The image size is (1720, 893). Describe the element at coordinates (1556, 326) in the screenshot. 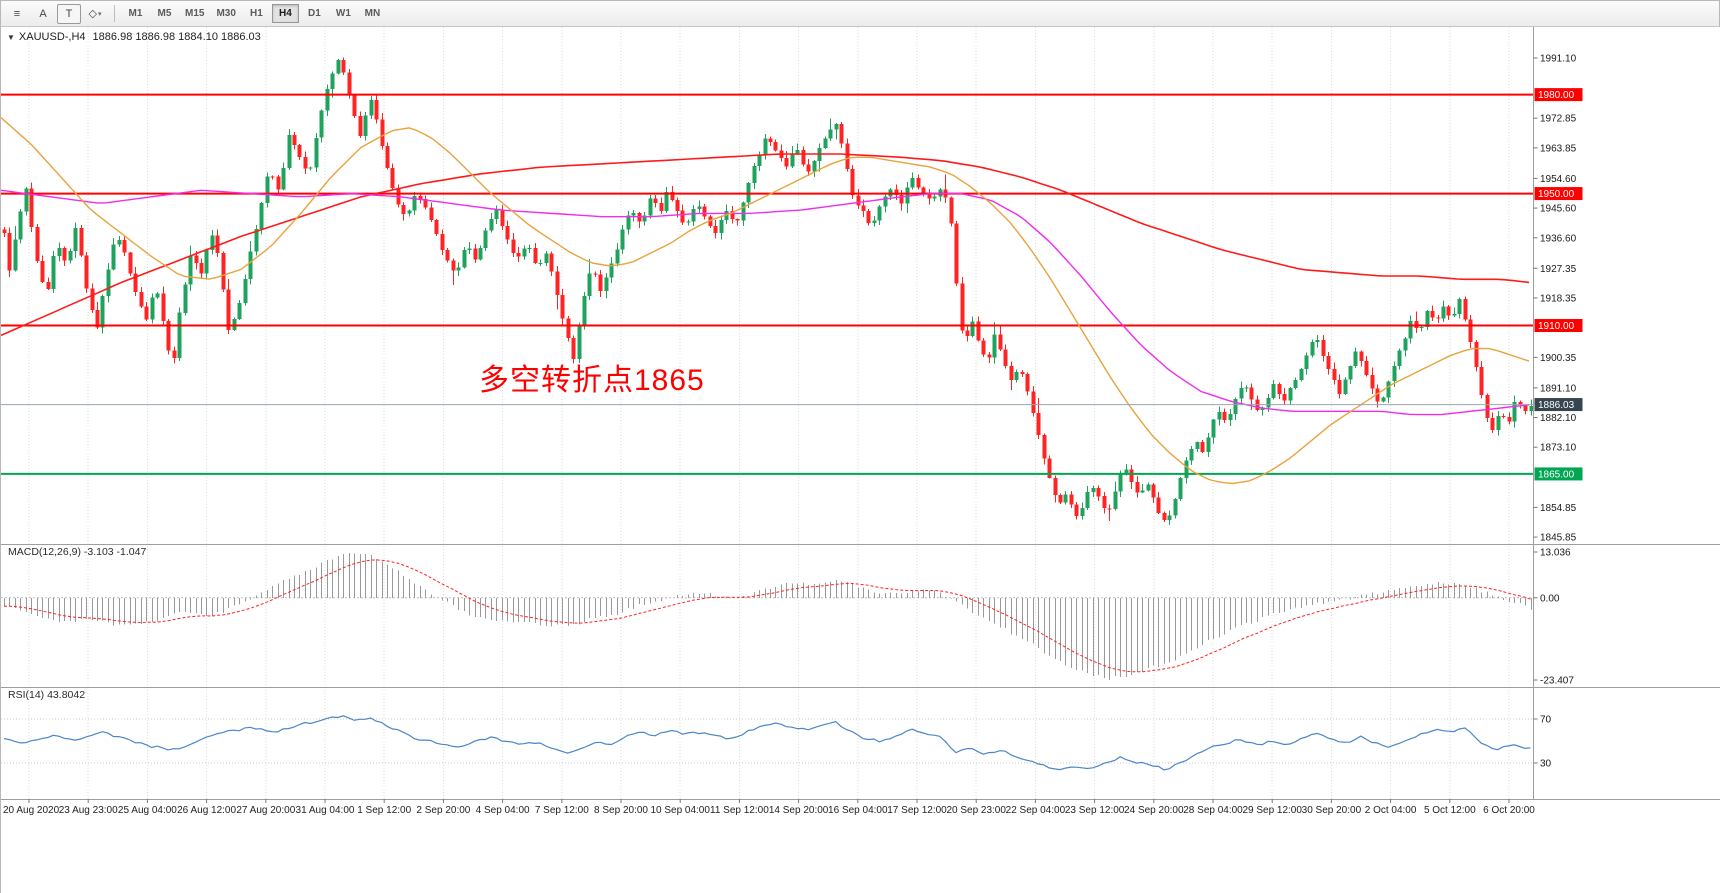

I see `hline-price-label: 1910.00` at that location.